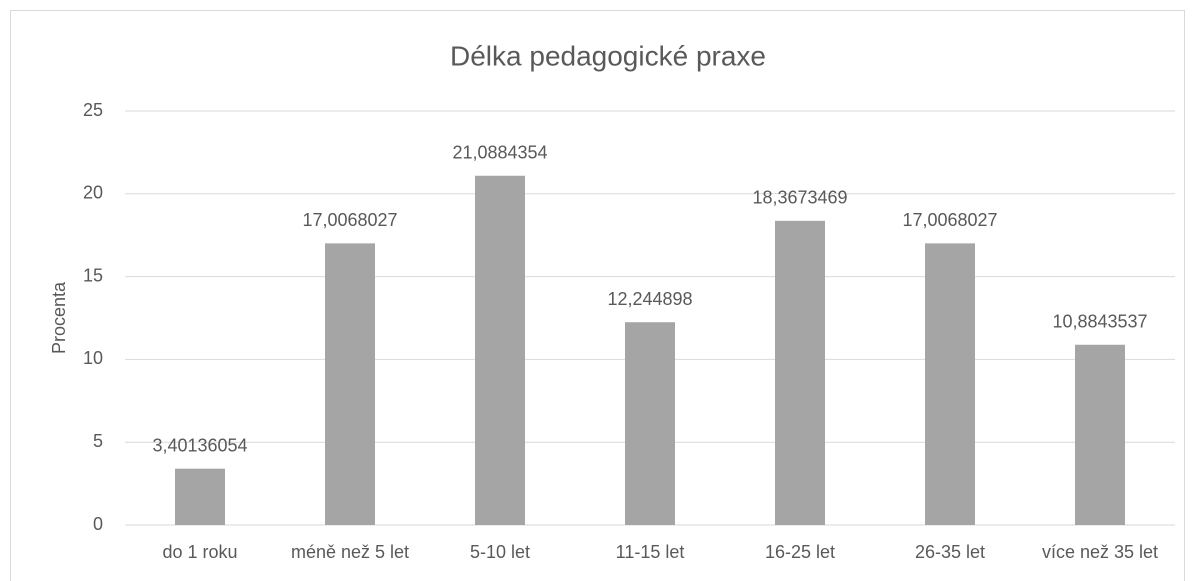 The image size is (1195, 581). What do you see at coordinates (608, 55) in the screenshot?
I see `chart-title: Délka pedagogické praxe` at bounding box center [608, 55].